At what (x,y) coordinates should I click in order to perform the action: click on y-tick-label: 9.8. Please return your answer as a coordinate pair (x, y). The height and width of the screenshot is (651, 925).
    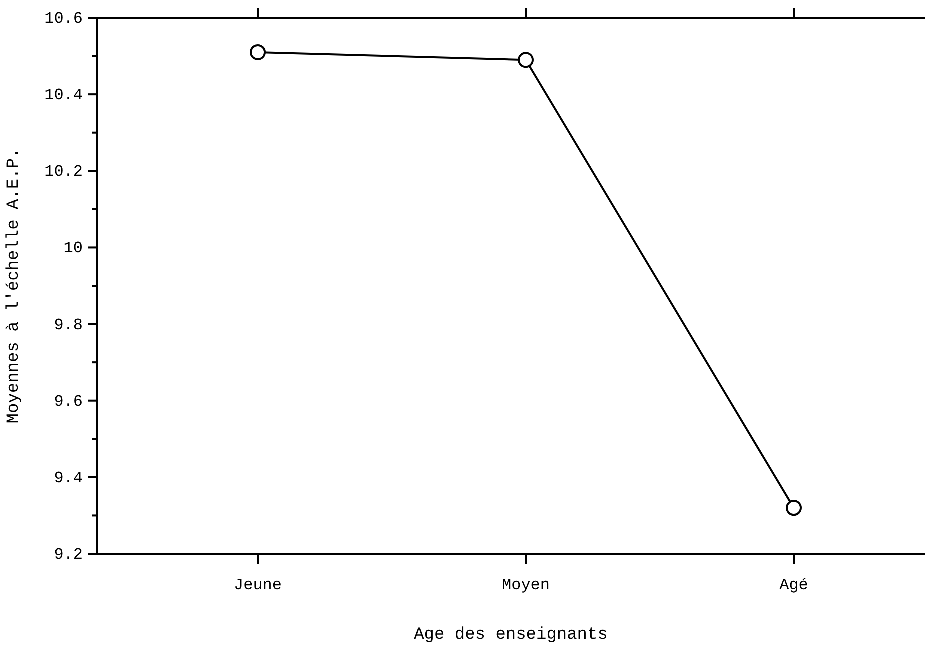
    Looking at the image, I should click on (68, 325).